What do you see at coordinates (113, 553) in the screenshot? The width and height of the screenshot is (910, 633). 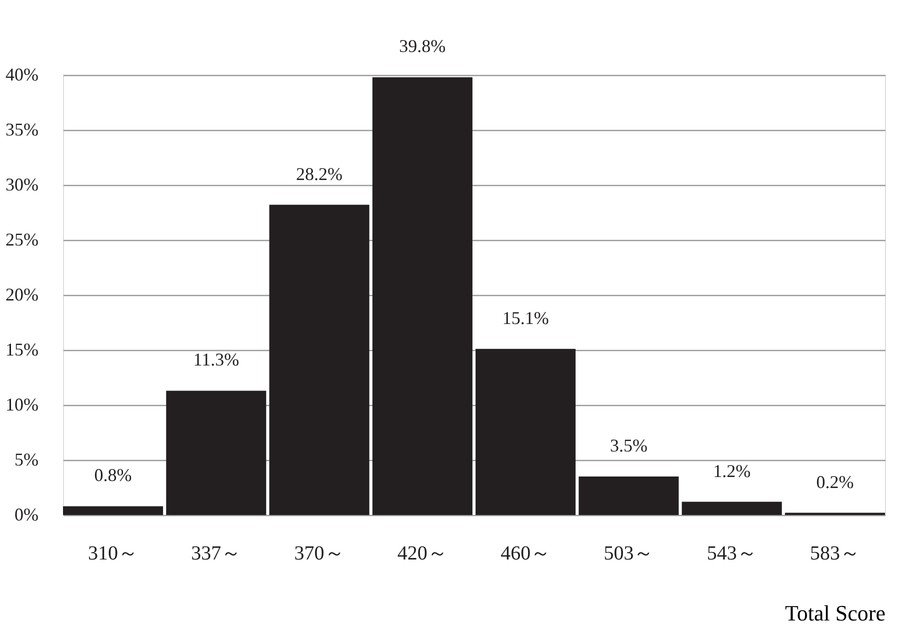 I see `x-tick-label: 310～` at bounding box center [113, 553].